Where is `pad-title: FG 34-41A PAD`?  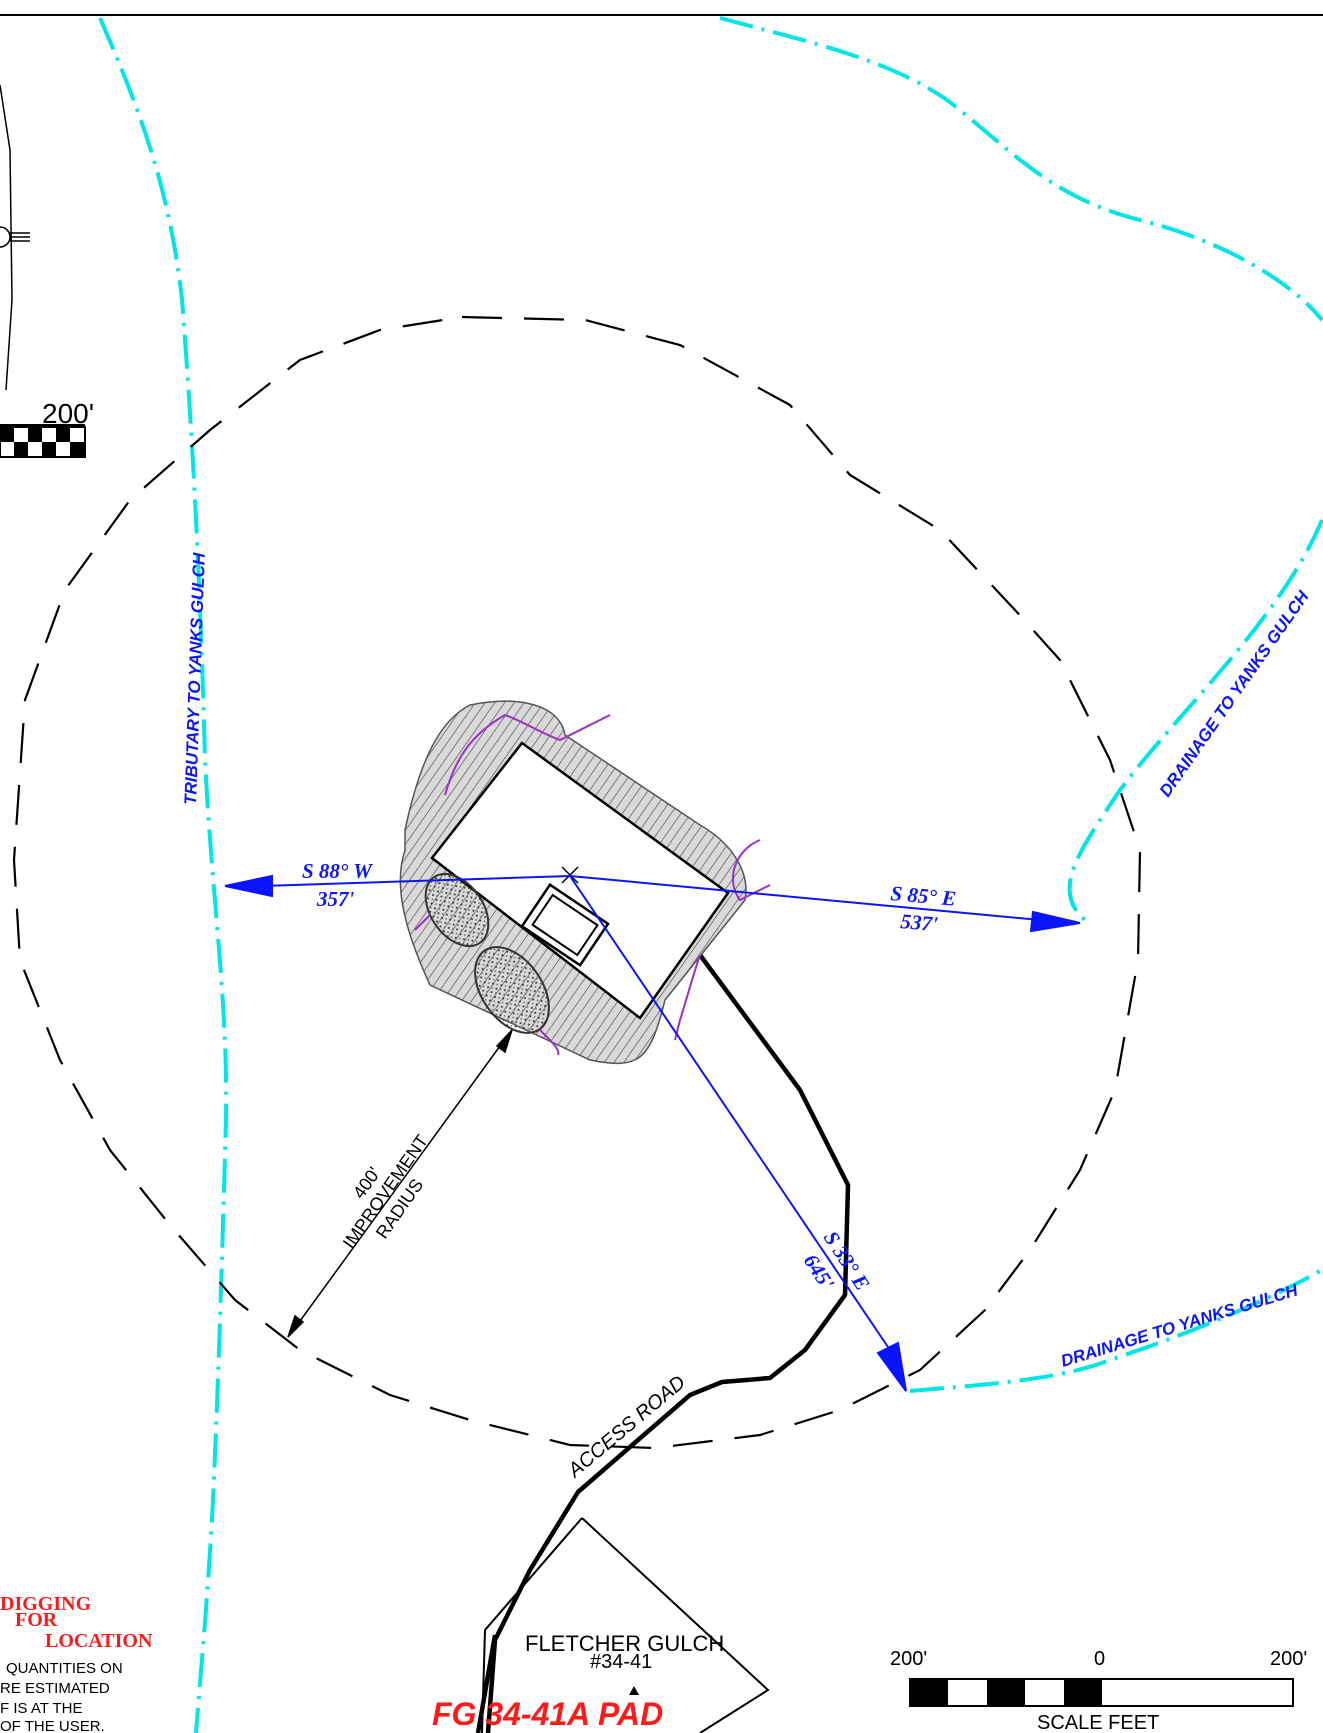
pad-title: FG 34-41A PAD is located at coordinates (547, 1714).